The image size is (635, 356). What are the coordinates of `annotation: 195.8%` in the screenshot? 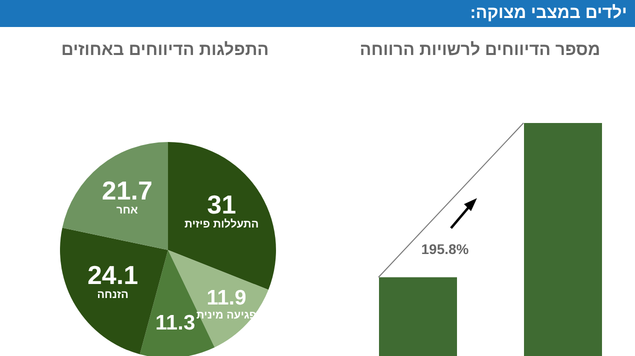 It's located at (445, 249).